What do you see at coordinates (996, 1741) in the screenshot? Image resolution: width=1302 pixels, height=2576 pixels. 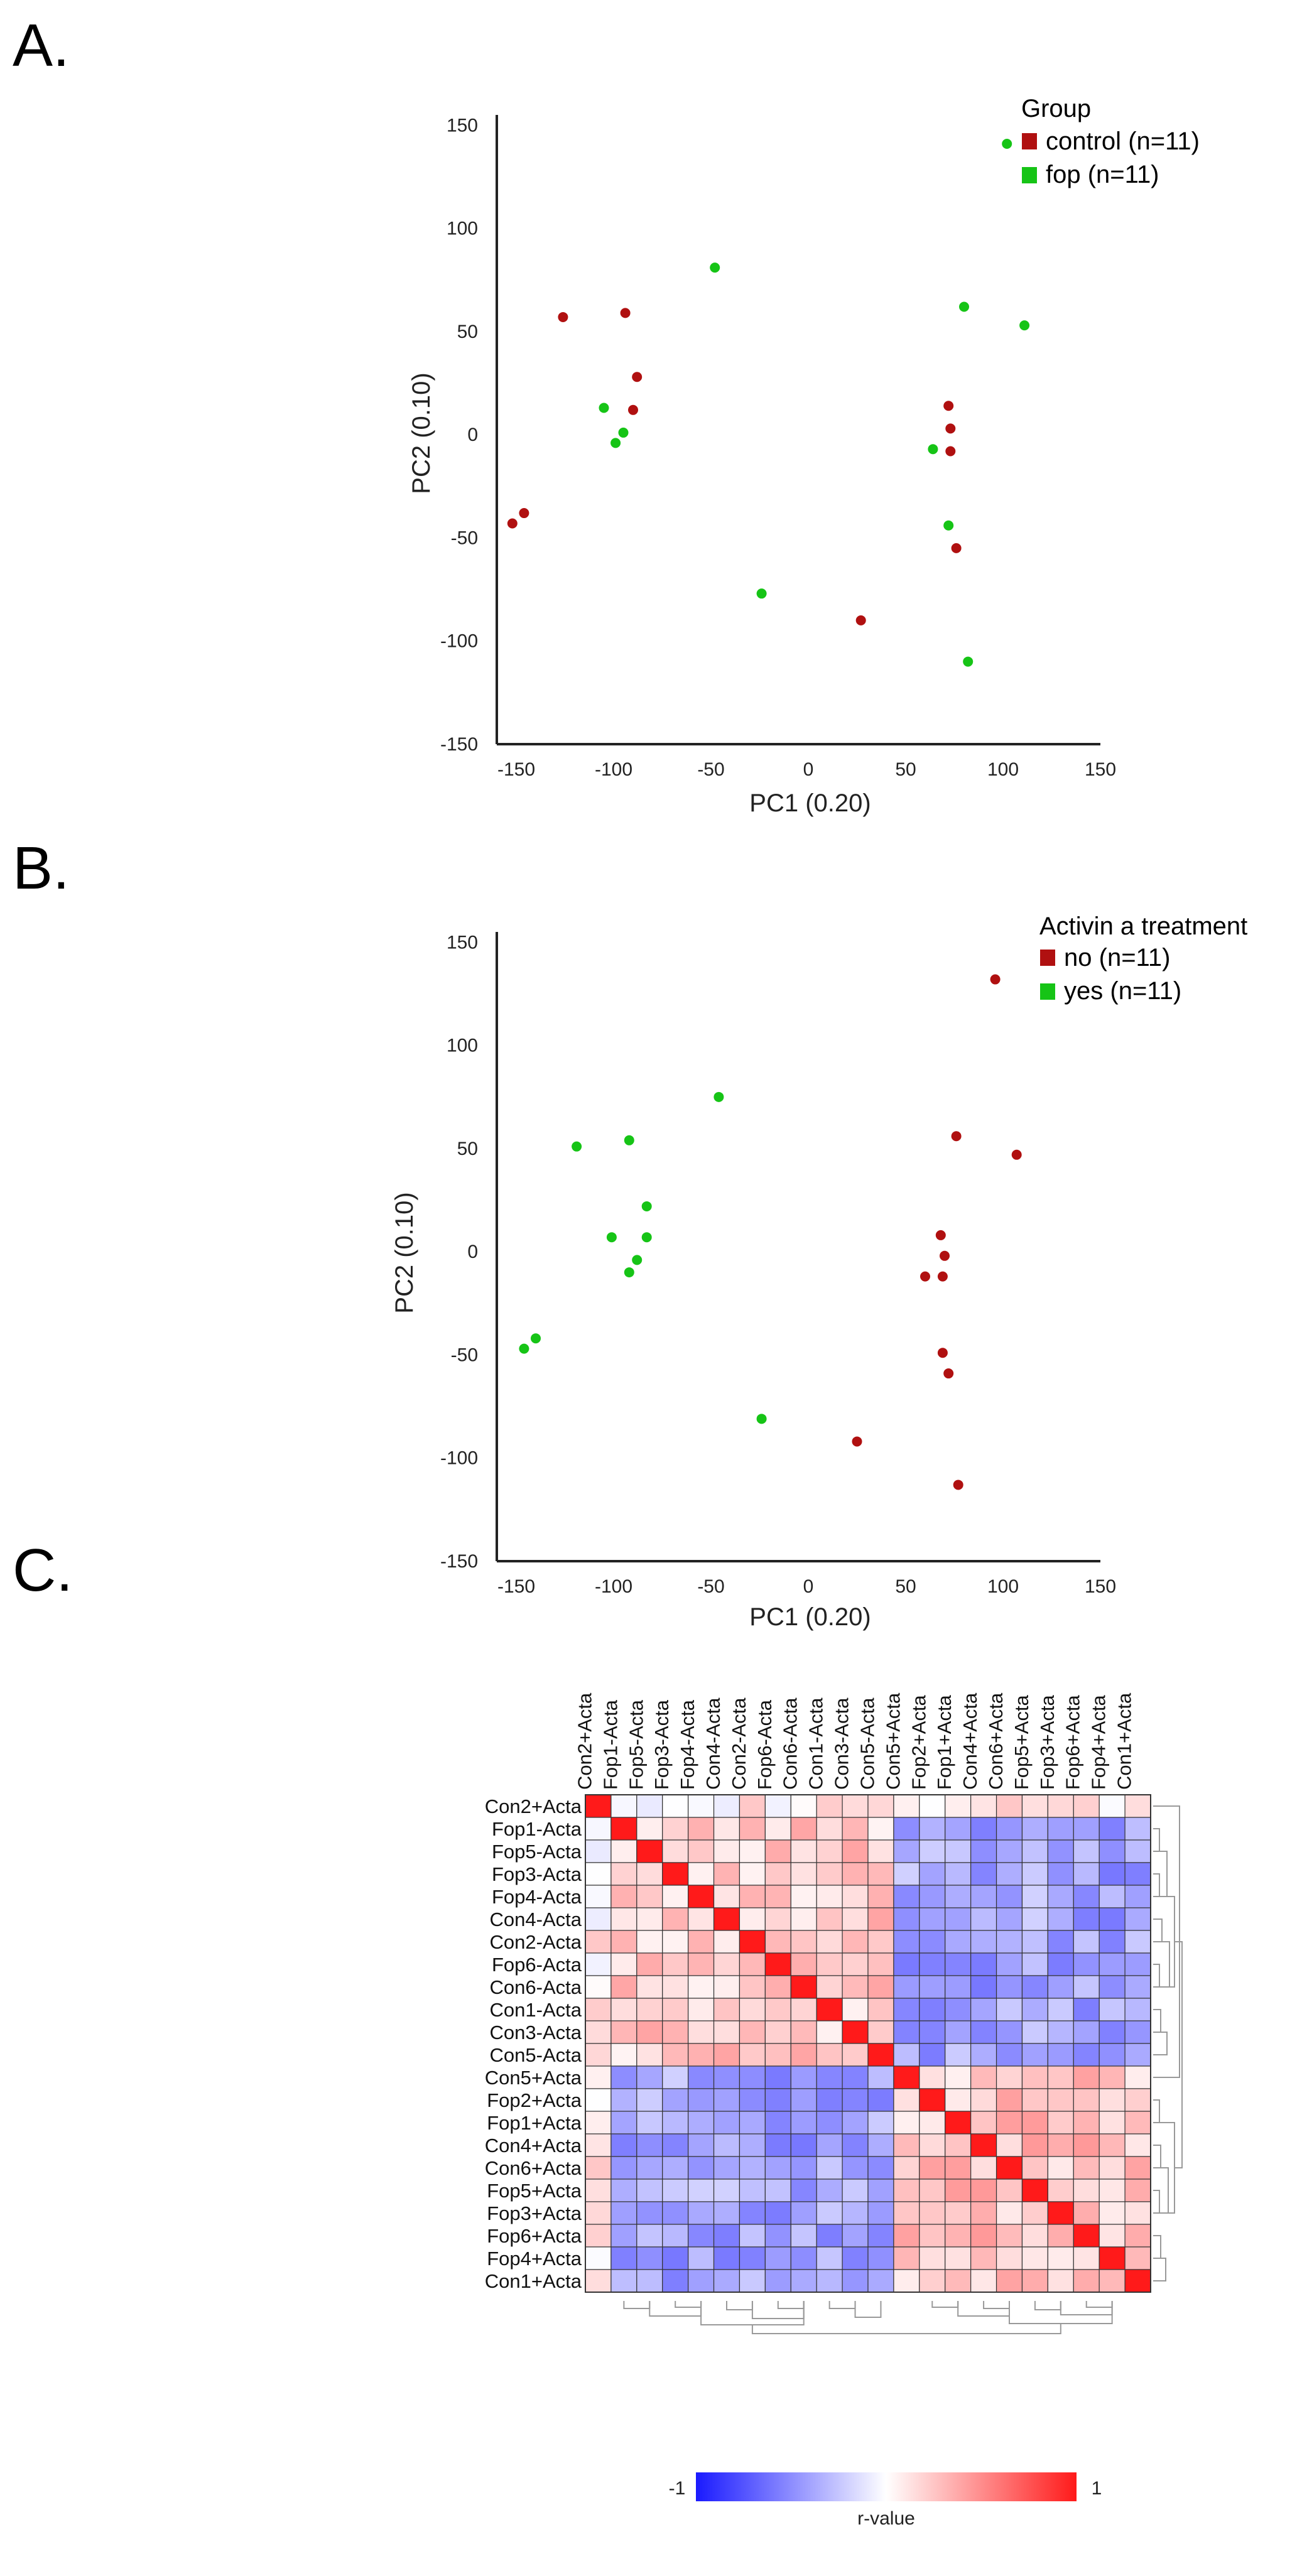 I see `heatmap-col-label: Con6+Acta` at bounding box center [996, 1741].